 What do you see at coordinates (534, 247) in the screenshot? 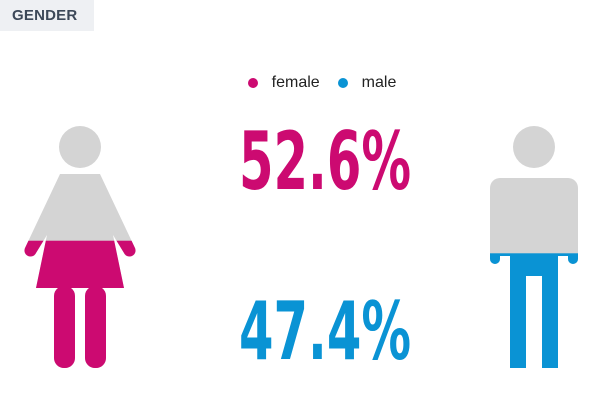
I see `male-figure-icon` at bounding box center [534, 247].